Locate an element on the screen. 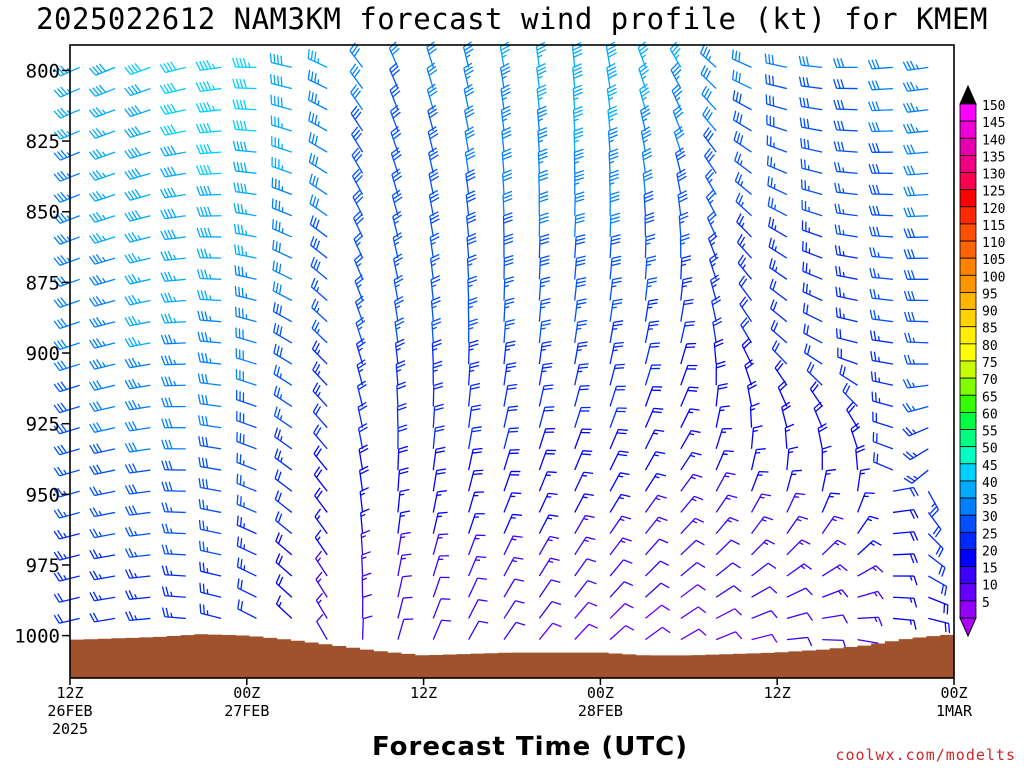 Image resolution: width=1024 pixels, height=768 pixels. colorbar-swatch is located at coordinates (968, 420).